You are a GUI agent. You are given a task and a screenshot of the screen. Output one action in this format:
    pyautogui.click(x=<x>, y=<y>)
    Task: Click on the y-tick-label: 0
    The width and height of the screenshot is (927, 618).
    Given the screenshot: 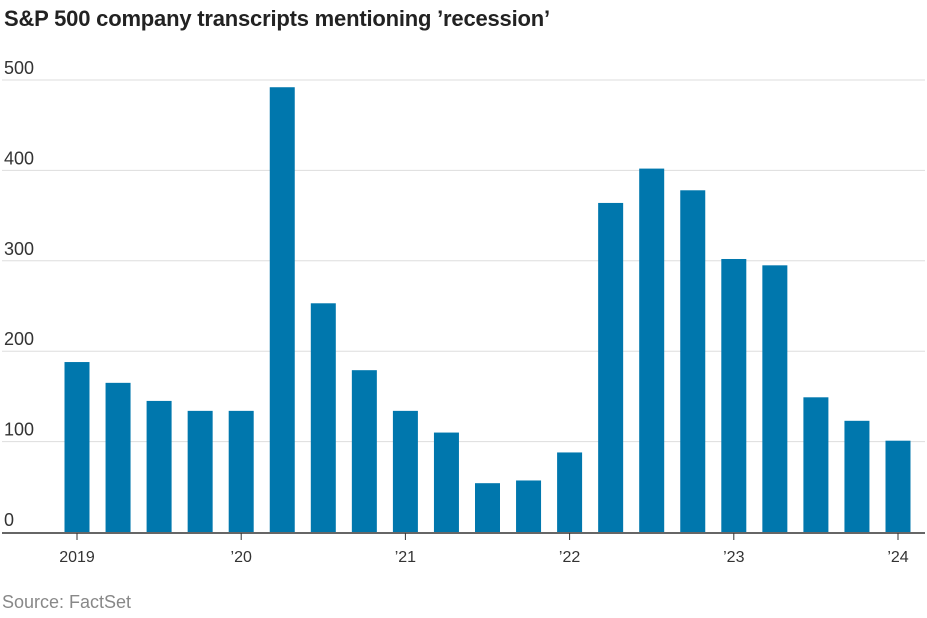 What is the action you would take?
    pyautogui.click(x=9, y=520)
    